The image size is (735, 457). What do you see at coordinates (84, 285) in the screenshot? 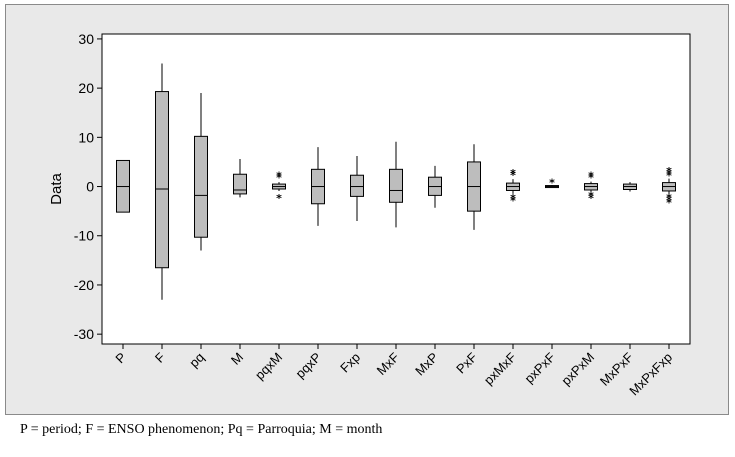
I see `y-tick-label: -20` at bounding box center [84, 285].